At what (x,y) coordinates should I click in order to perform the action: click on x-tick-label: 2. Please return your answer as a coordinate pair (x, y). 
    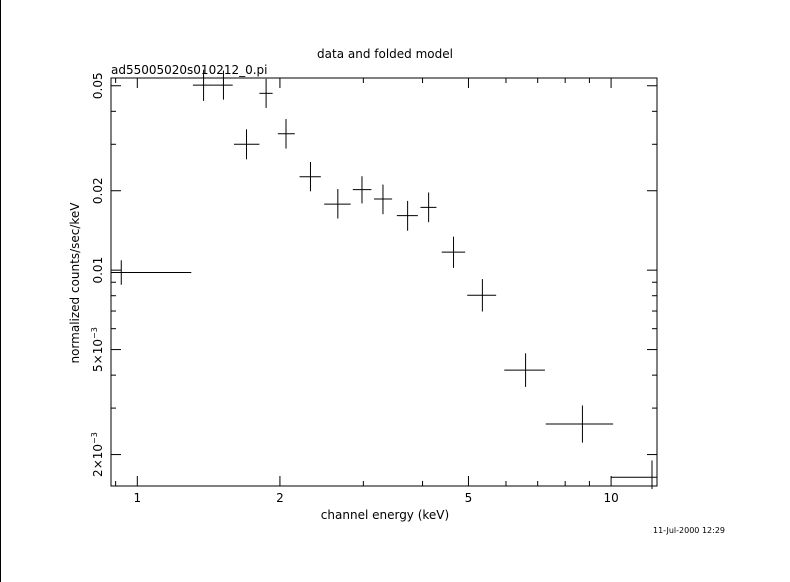
    Looking at the image, I should click on (280, 498).